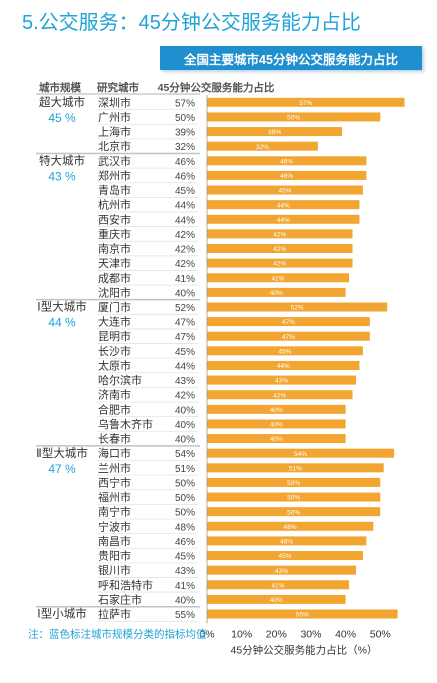 The height and width of the screenshot is (683, 437). I want to click on group-mean: 45 %, so click(62, 118).